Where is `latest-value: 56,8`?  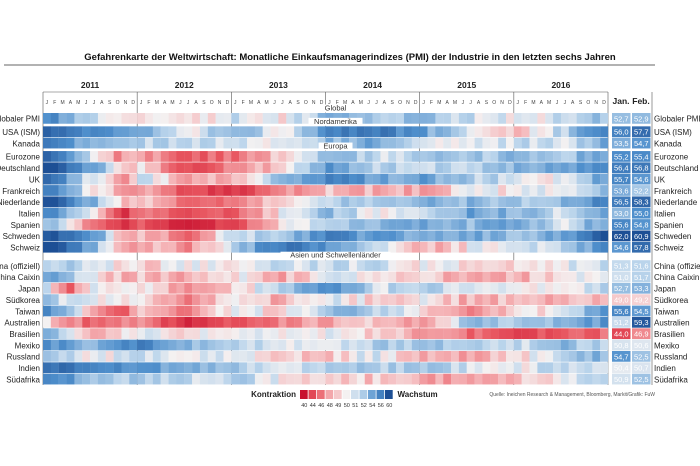 latest-value: 56,8 is located at coordinates (641, 168).